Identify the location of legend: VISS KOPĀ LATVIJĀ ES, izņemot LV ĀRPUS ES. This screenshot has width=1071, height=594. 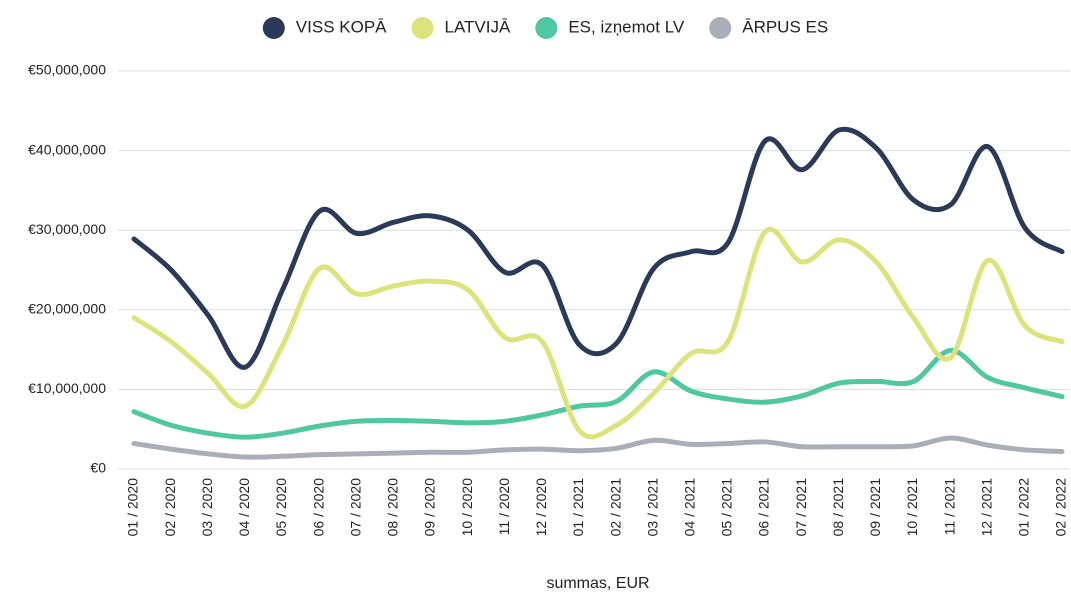
(545, 28).